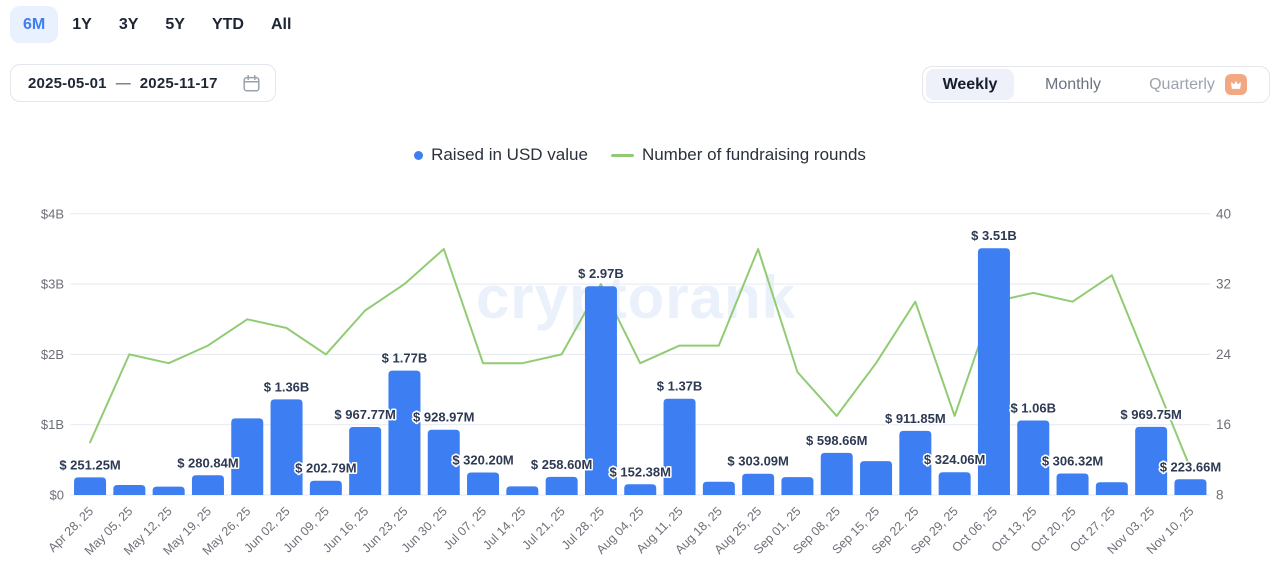 The height and width of the screenshot is (583, 1280). Describe the element at coordinates (443, 417) in the screenshot. I see `bar-value-label: $ 928.97M` at that location.